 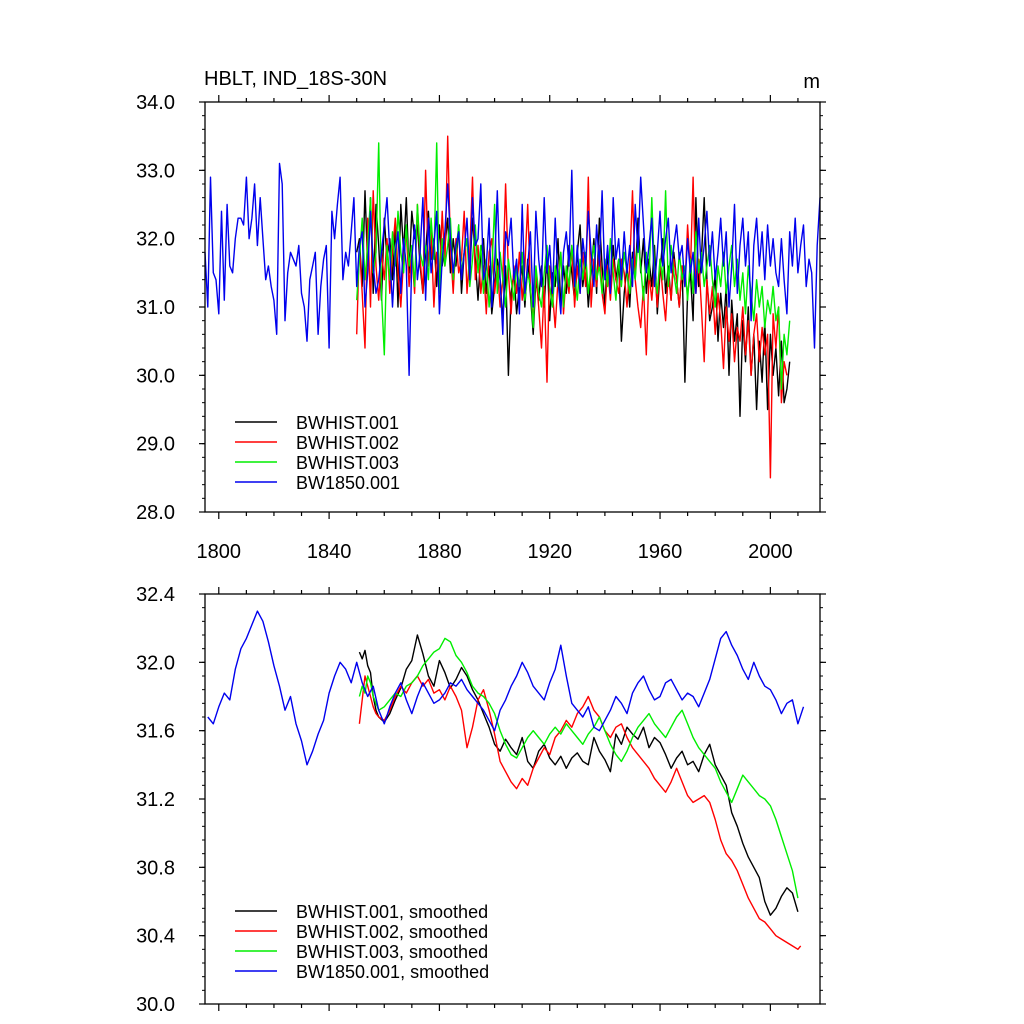 I want to click on top-ytick-label: 32.0, so click(x=155, y=240).